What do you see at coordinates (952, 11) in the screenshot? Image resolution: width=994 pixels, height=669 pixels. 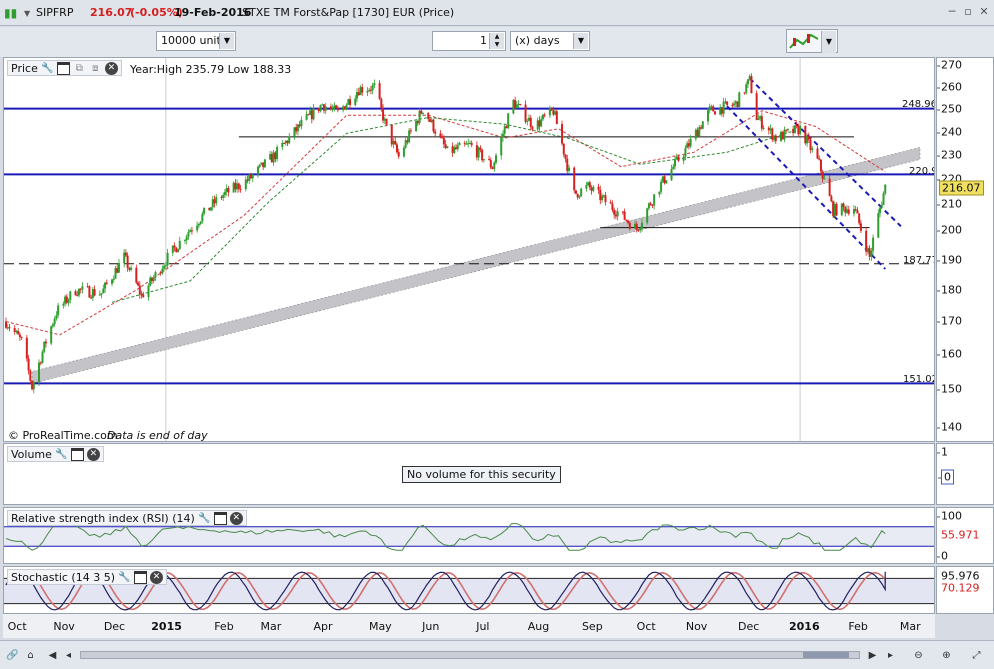 I see `minimize-icon: ─` at bounding box center [952, 11].